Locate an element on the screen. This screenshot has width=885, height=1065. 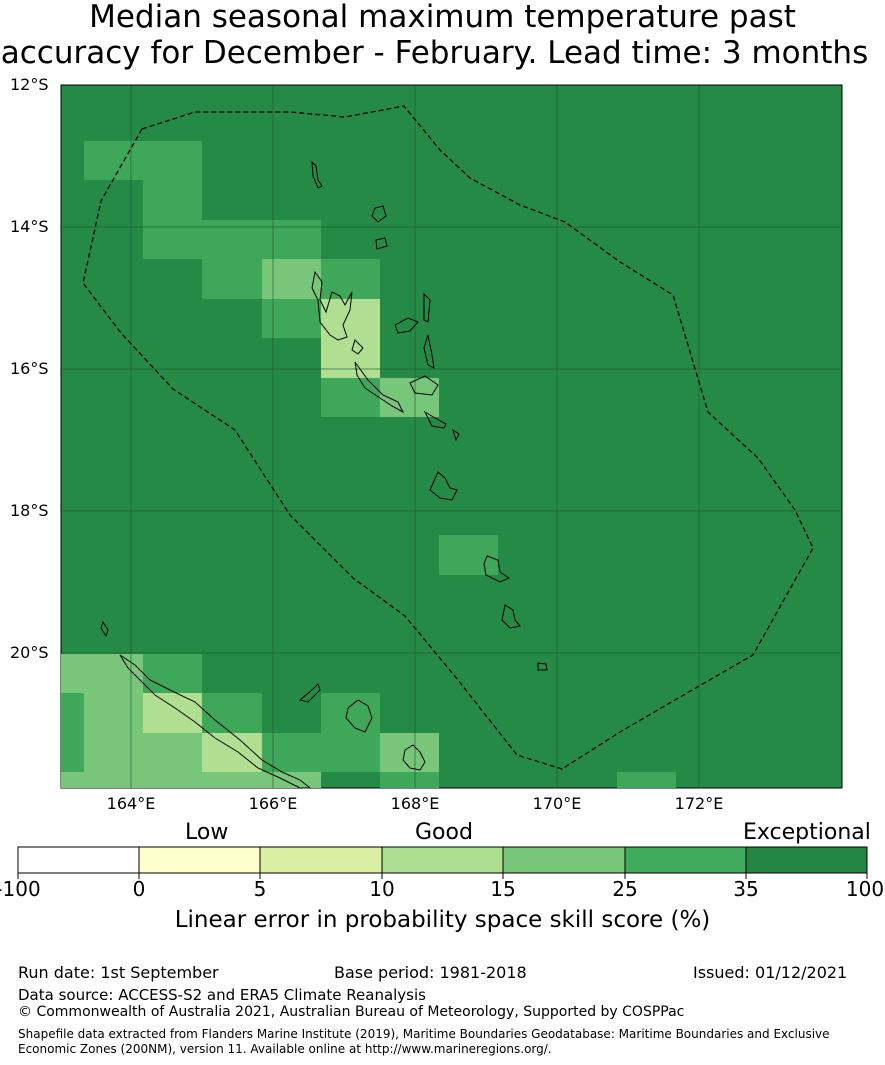
colorbar-category-exceptional: Exceptional is located at coordinates (807, 832).